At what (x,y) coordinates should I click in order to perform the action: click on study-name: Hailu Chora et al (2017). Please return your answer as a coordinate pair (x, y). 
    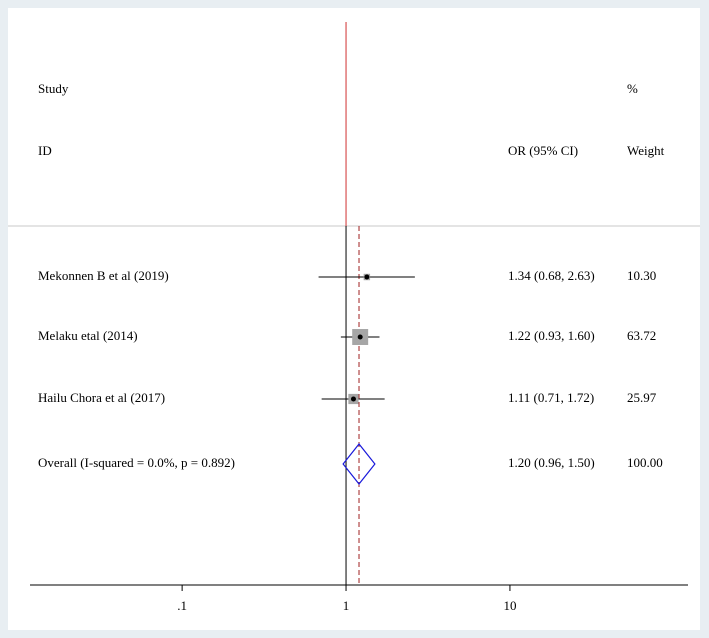
    Looking at the image, I should click on (101, 397).